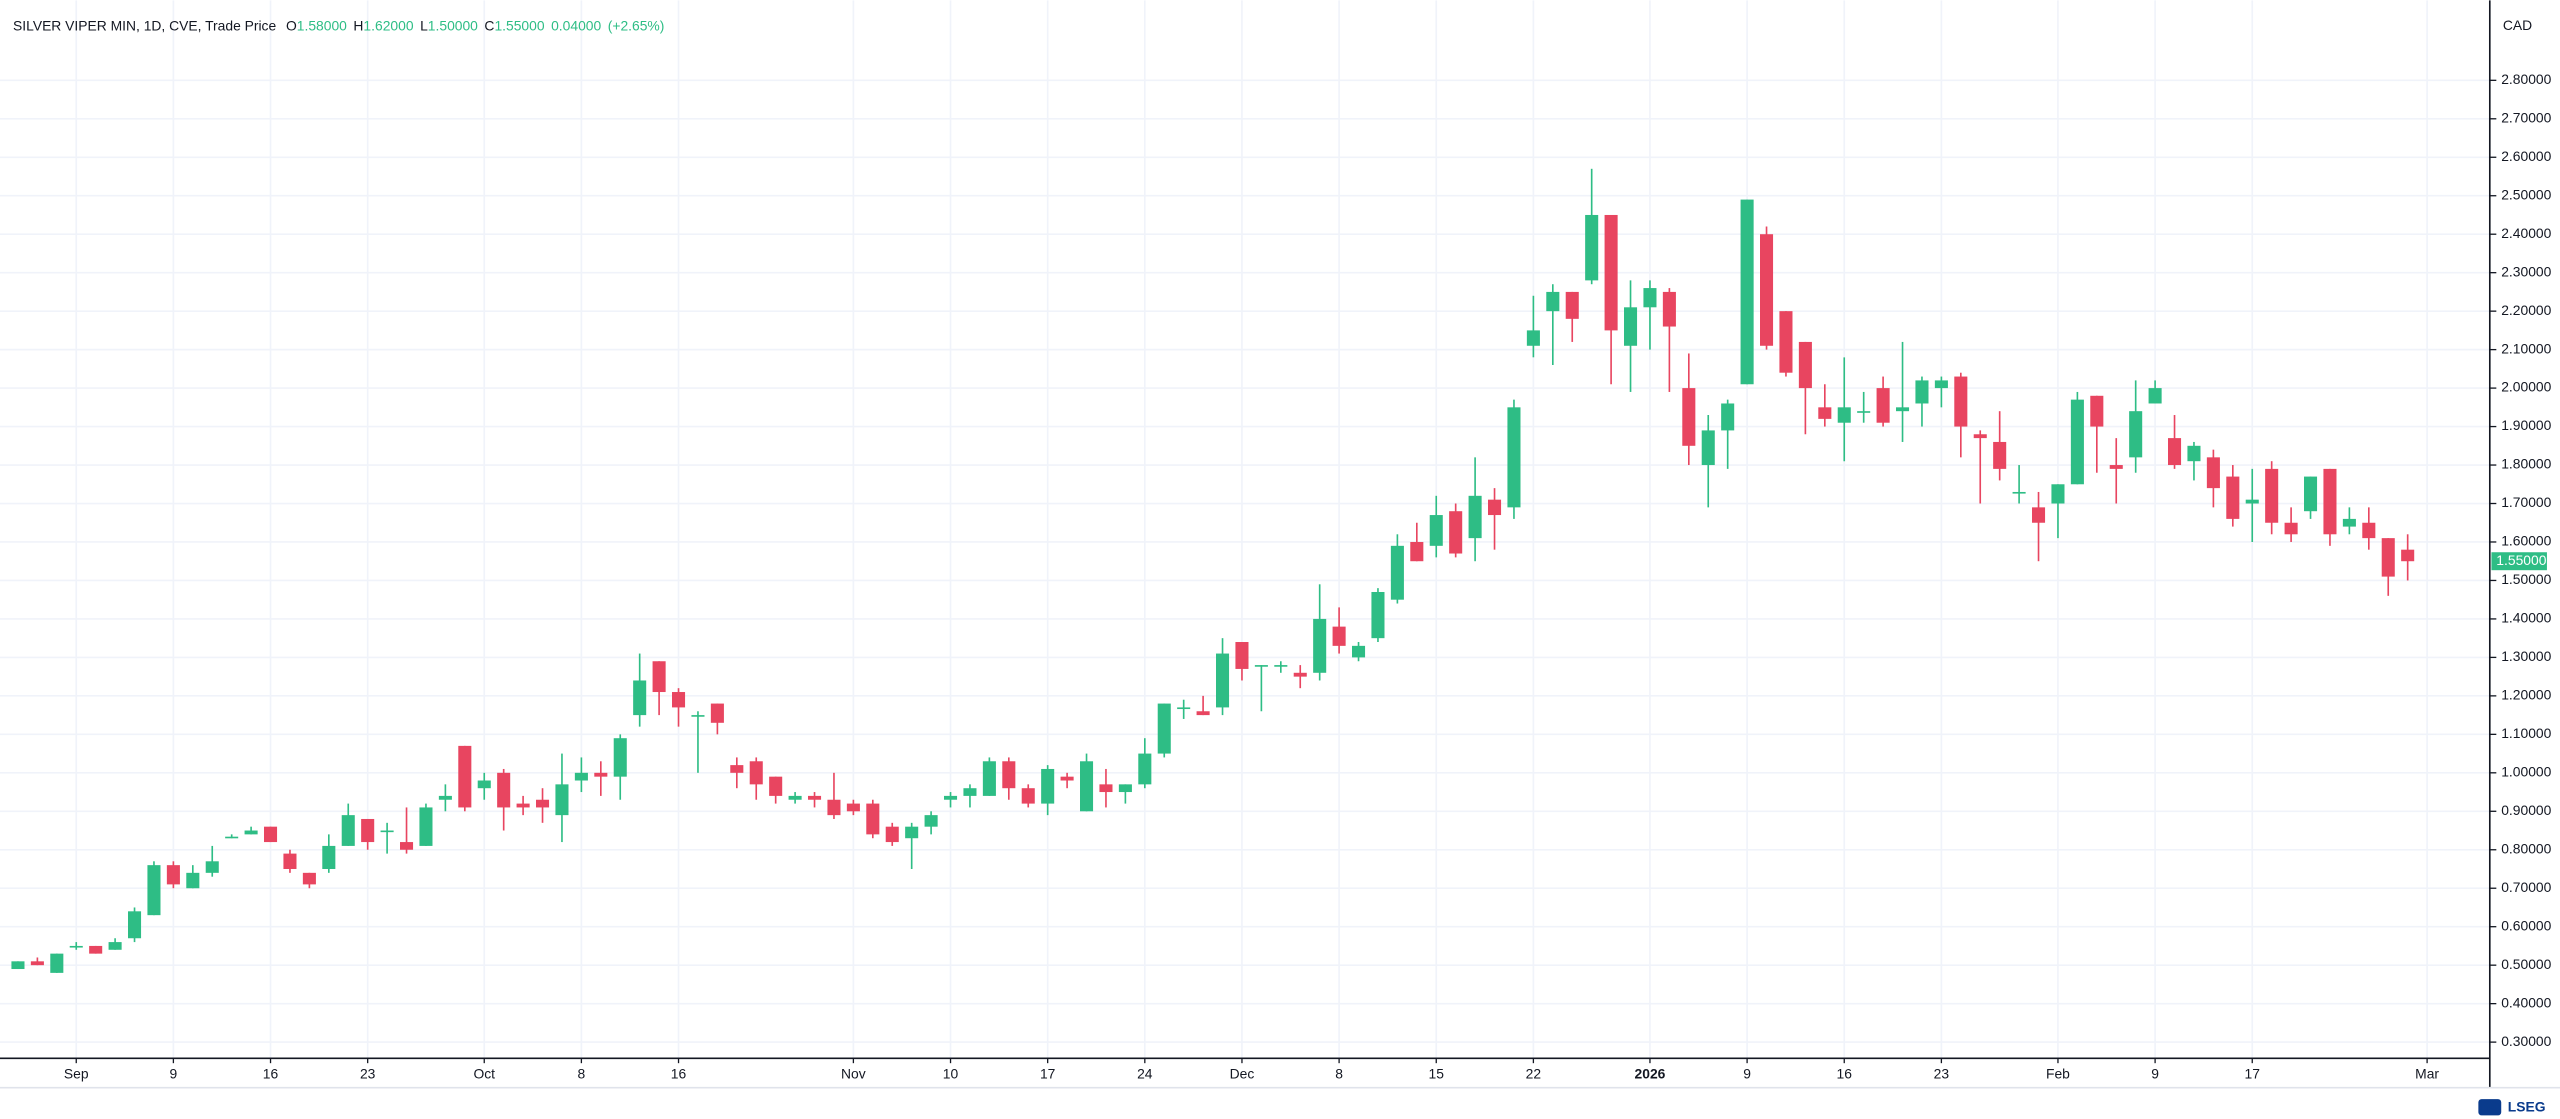  I want to click on x-tick-label: 10, so click(951, 1073).